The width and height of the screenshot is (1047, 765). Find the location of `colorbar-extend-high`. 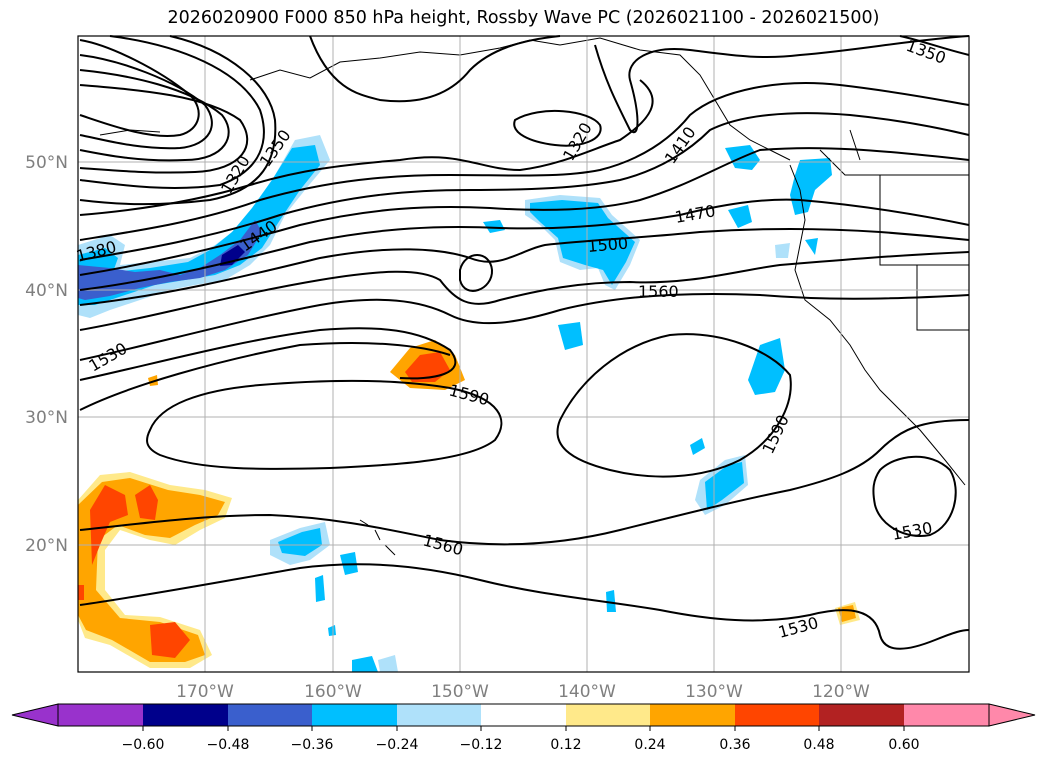

colorbar-extend-high is located at coordinates (1012, 715).